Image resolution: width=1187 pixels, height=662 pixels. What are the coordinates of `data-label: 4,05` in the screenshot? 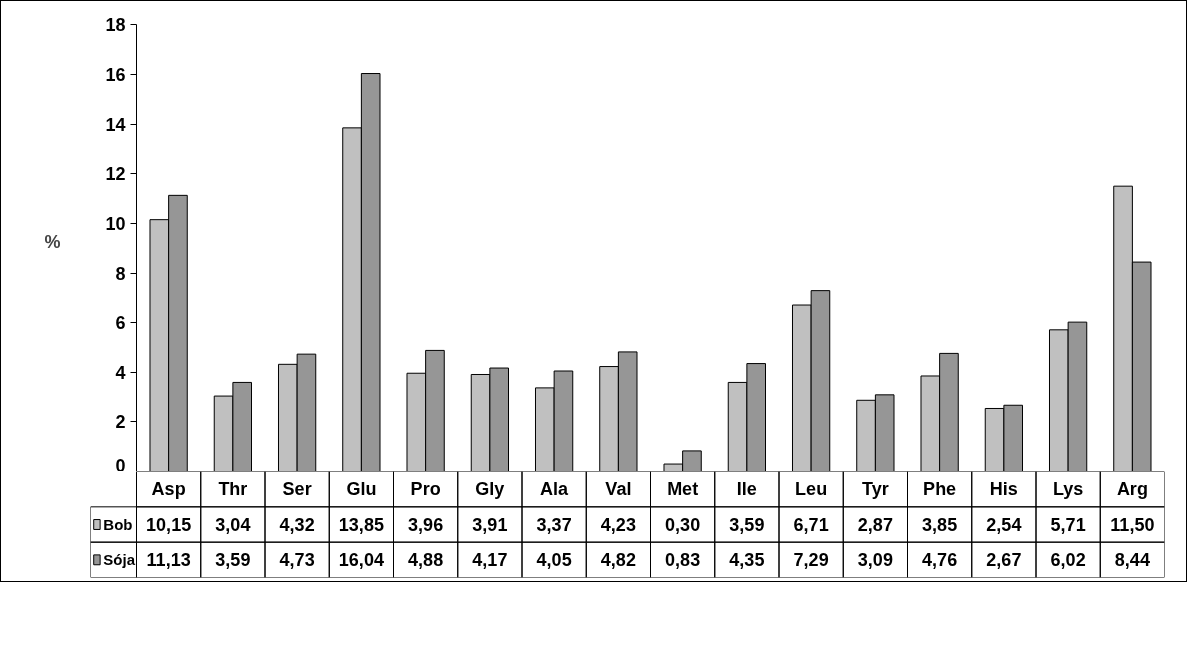 It's located at (554, 560).